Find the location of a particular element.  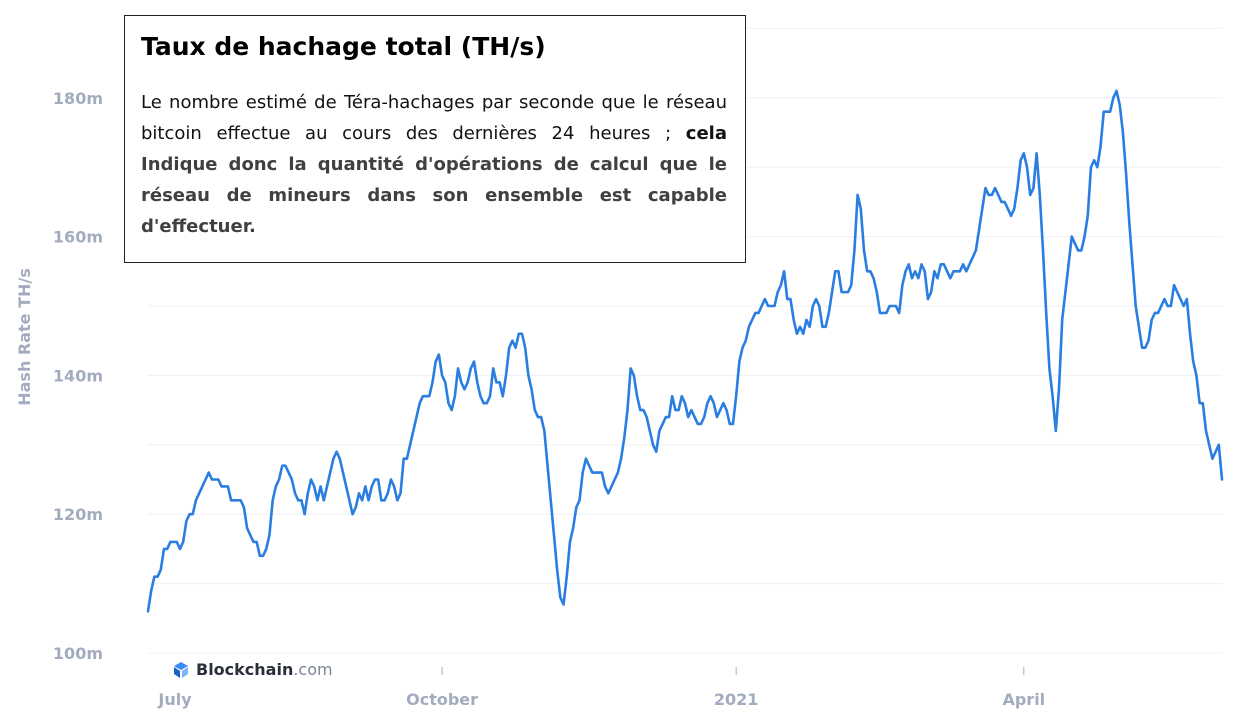

y-tick-label: 180m is located at coordinates (78, 98).